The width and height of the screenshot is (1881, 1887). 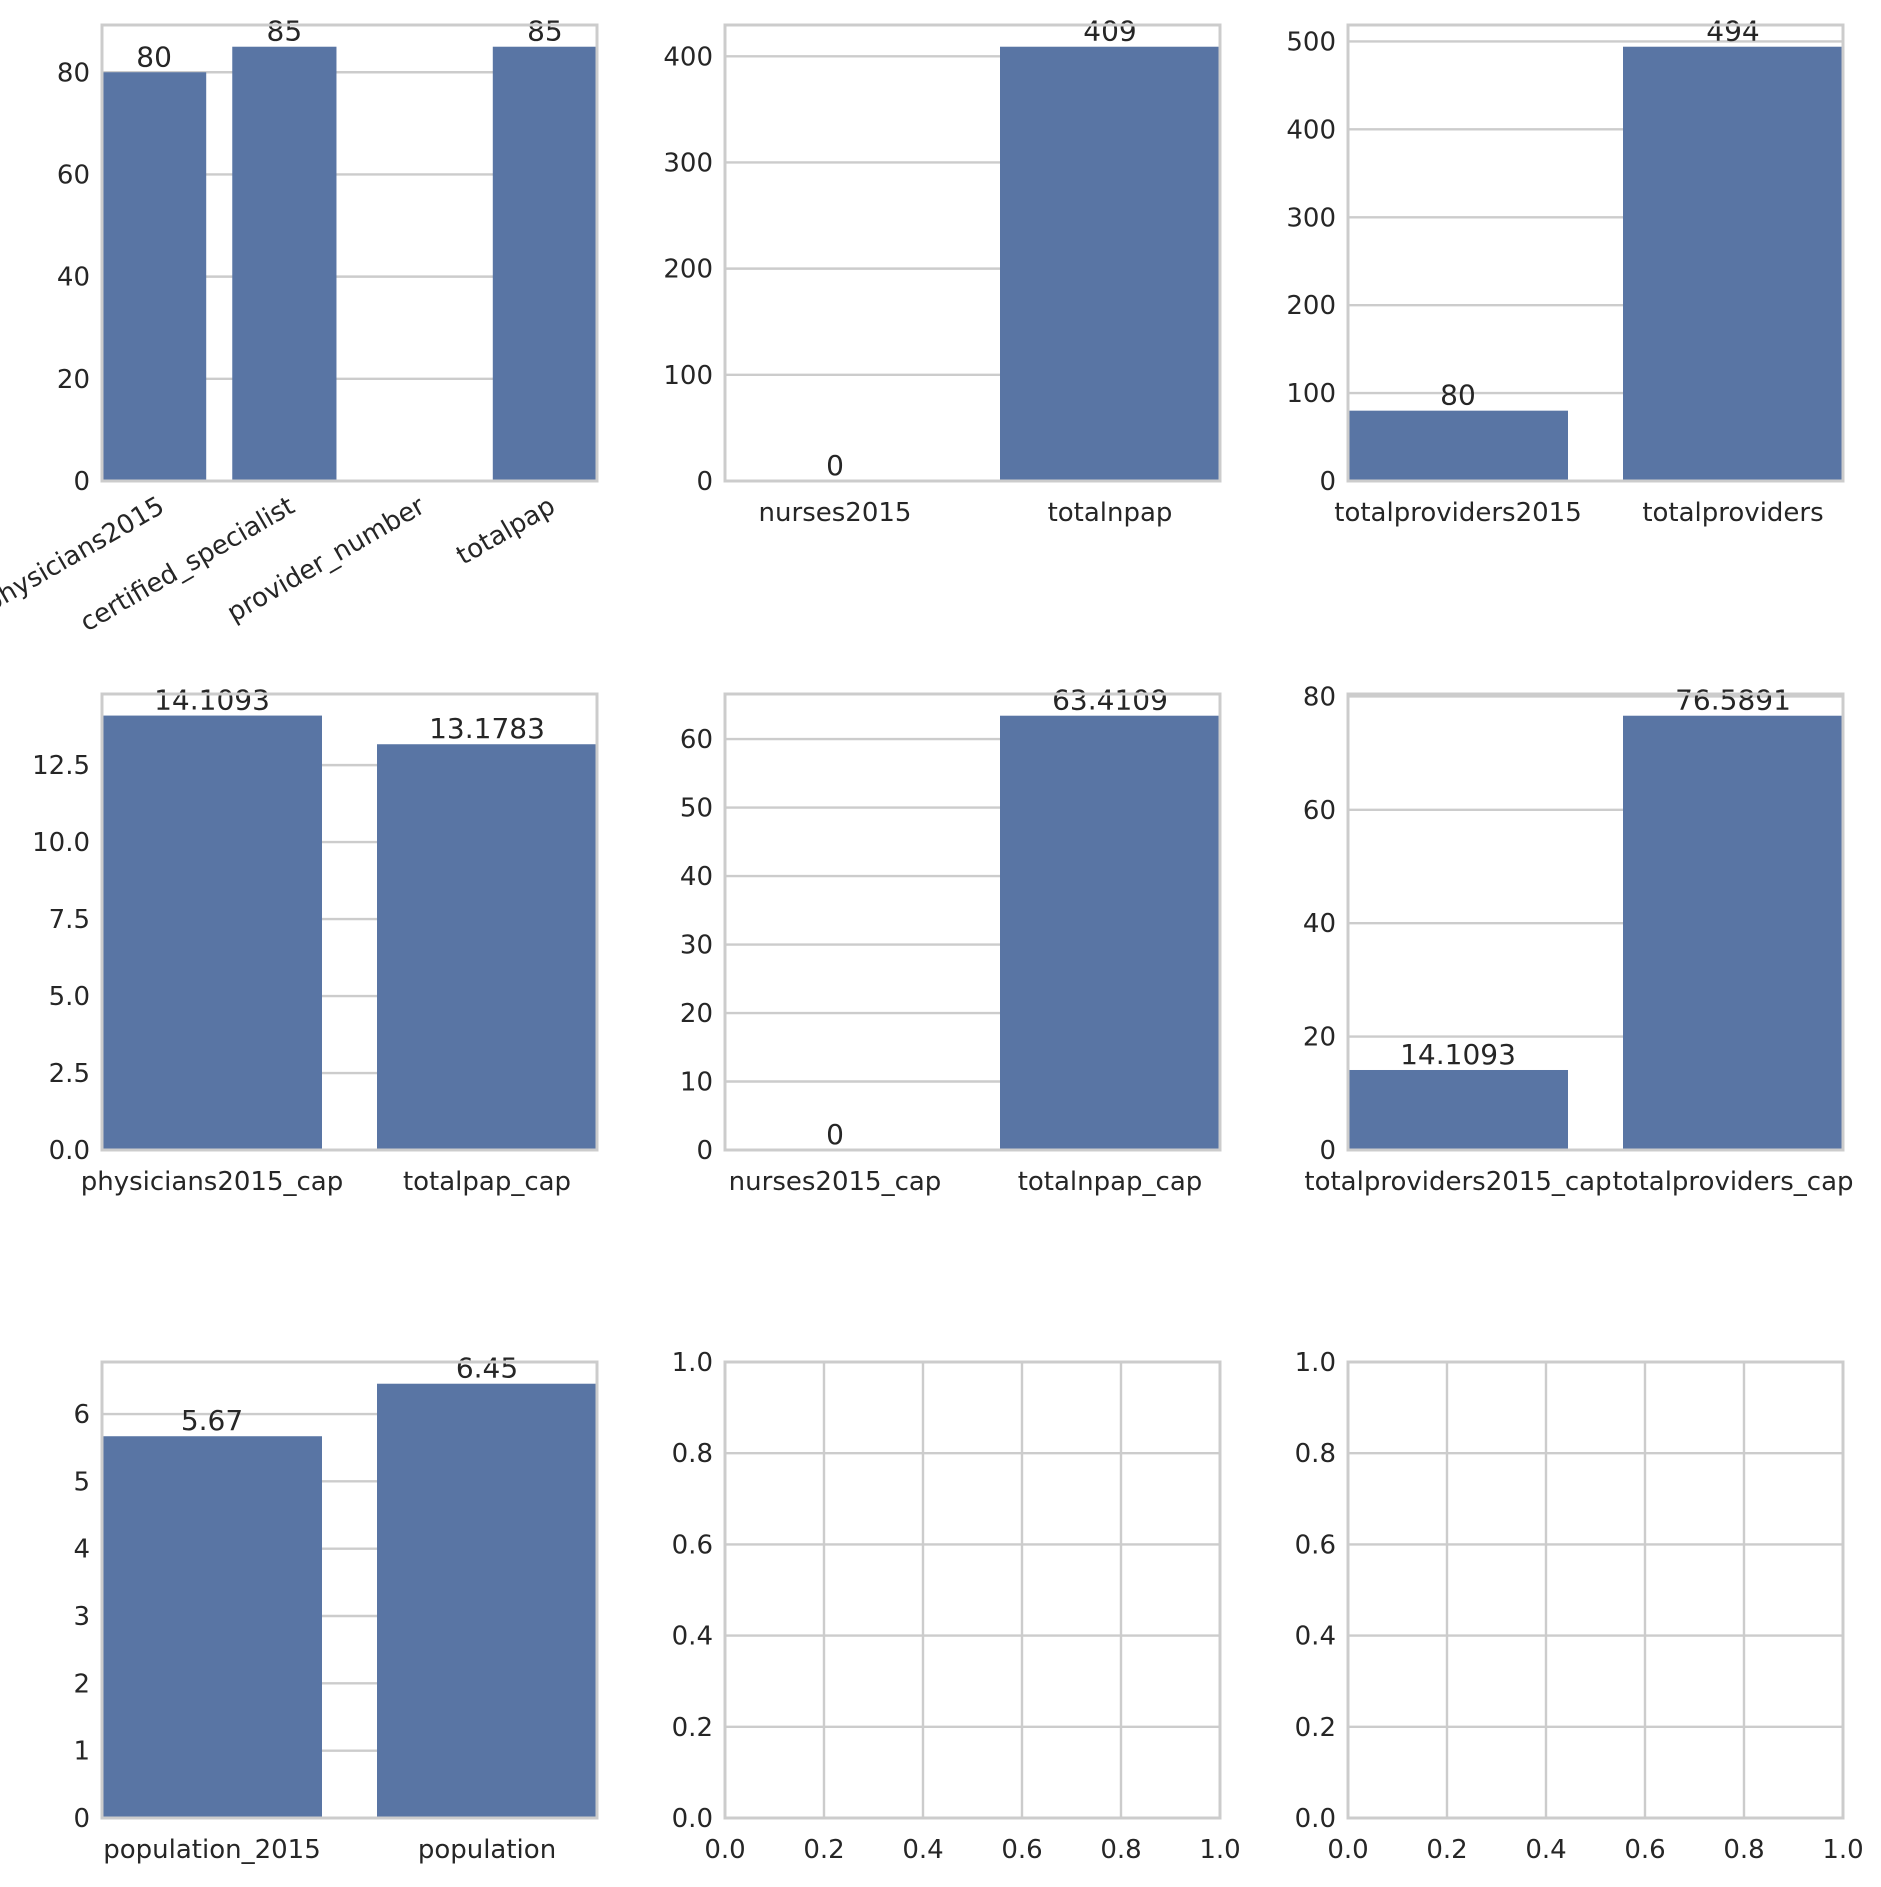 What do you see at coordinates (835, 1182) in the screenshot?
I see `x-tick-label: nurses2015_cap` at bounding box center [835, 1182].